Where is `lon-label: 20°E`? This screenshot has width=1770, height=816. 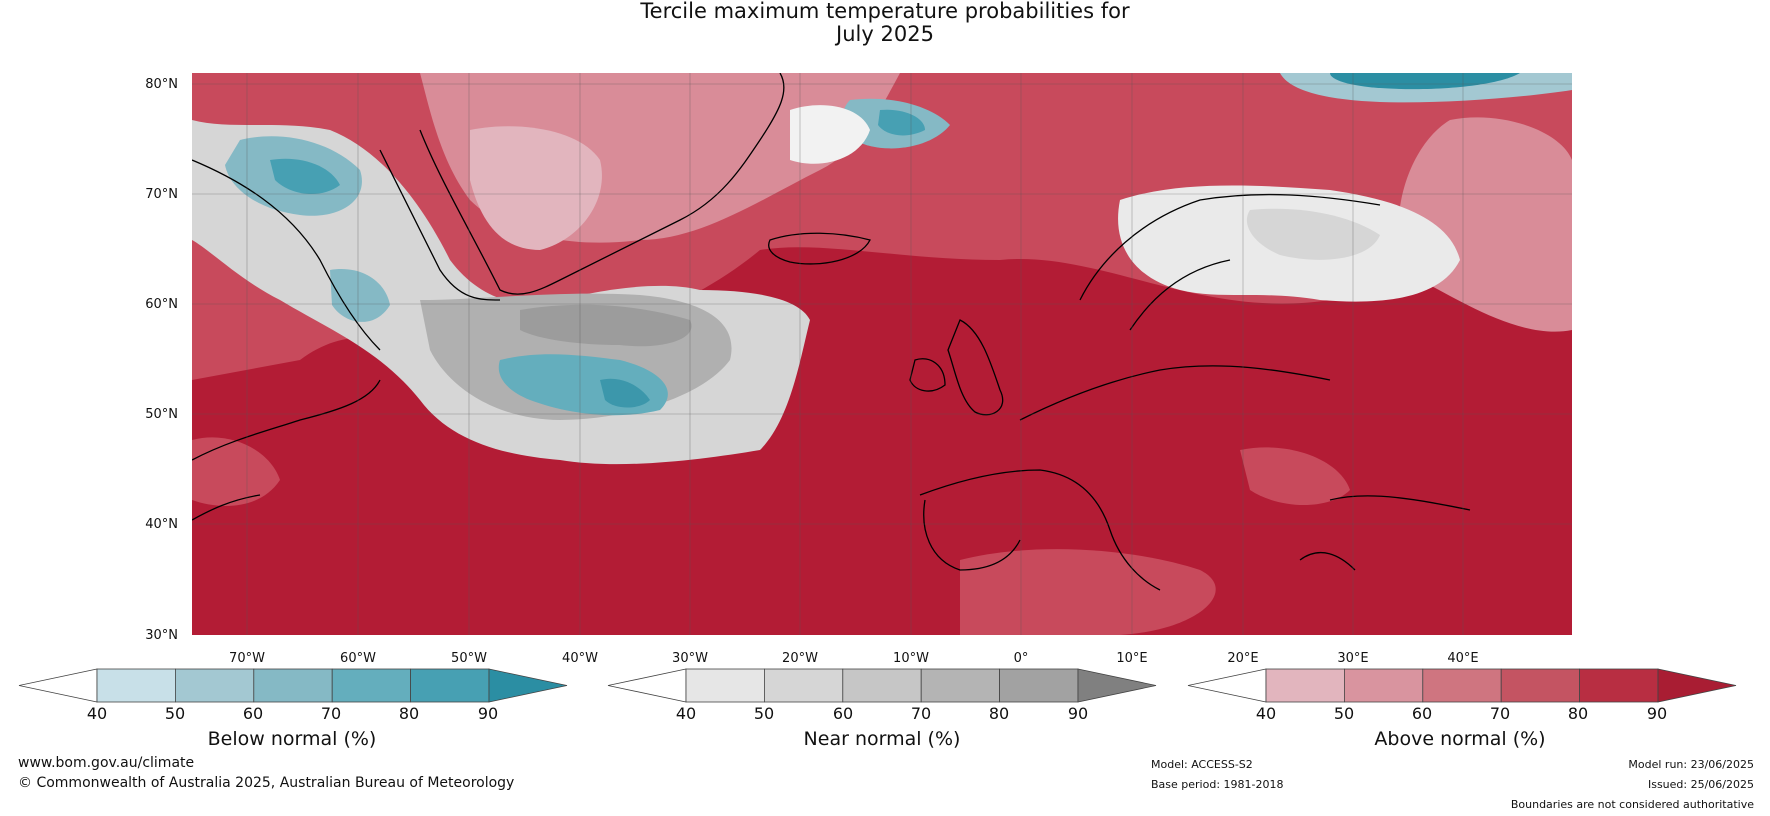
lon-label: 20°E is located at coordinates (1242, 658).